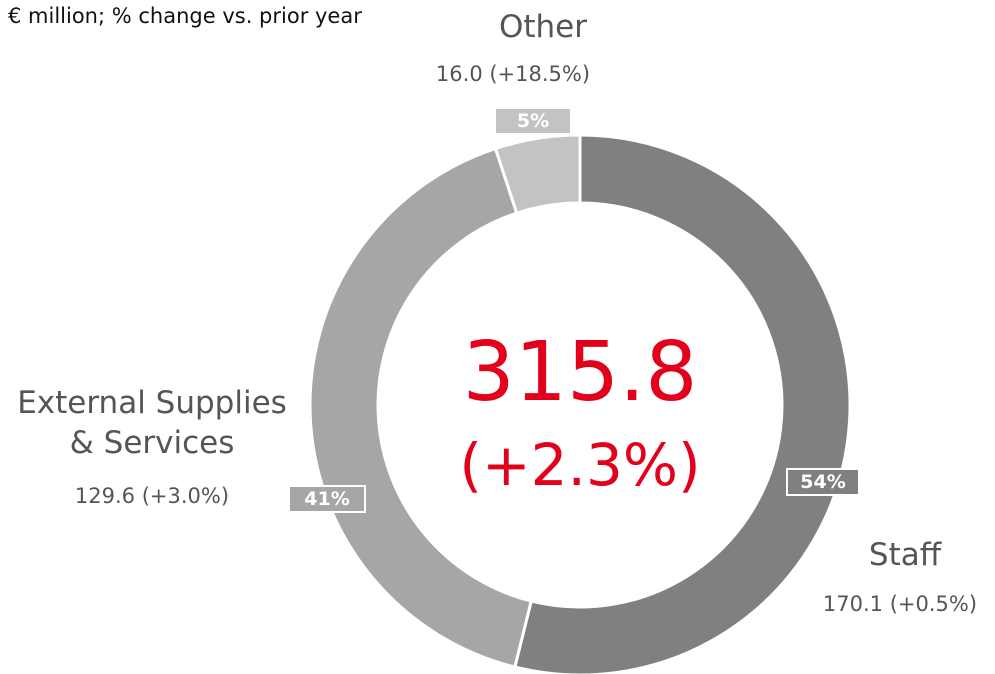 This screenshot has height=674, width=995. I want to click on value-label: 129.6 (+3.0%), so click(152, 496).